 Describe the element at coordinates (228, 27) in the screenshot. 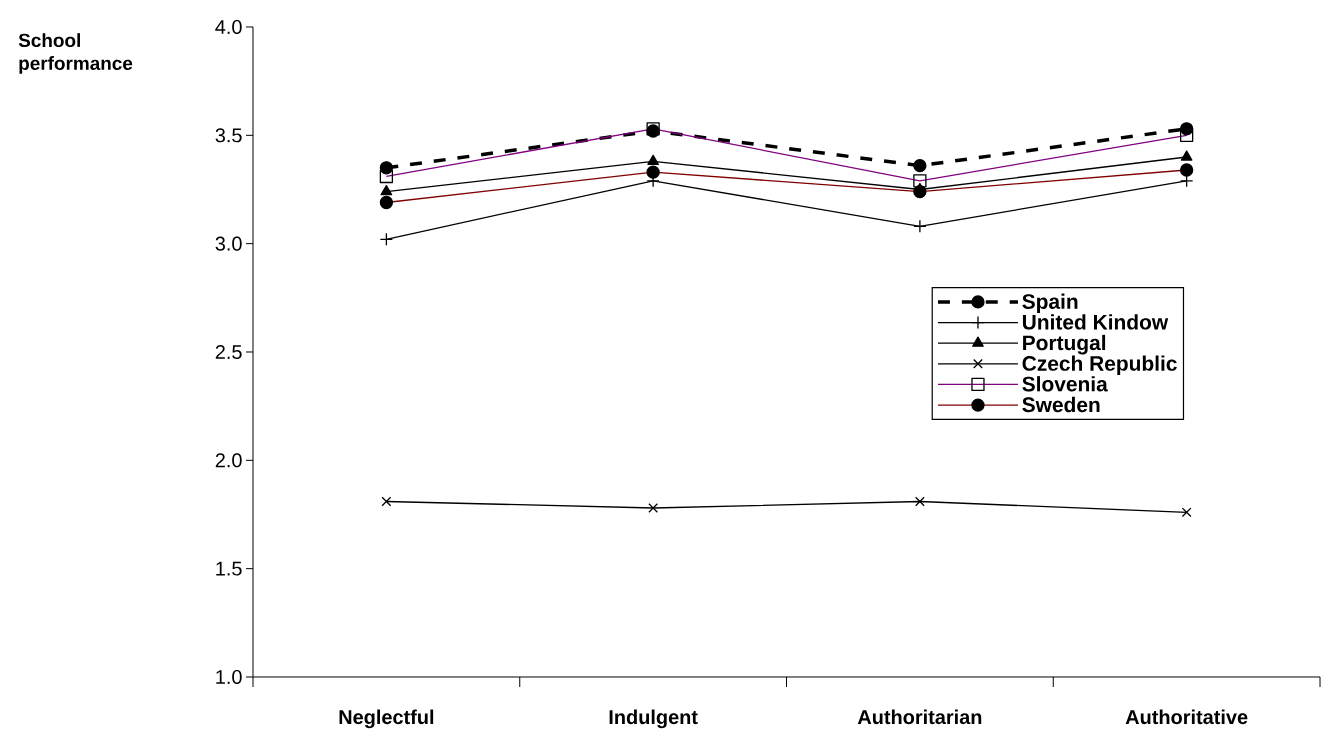

I see `y-tick-label: 4.0` at that location.